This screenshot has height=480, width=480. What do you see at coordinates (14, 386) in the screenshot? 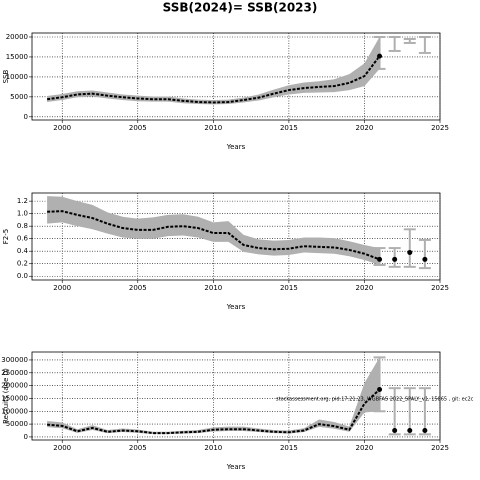
I see `y-tick-label: 200000` at bounding box center [14, 386].